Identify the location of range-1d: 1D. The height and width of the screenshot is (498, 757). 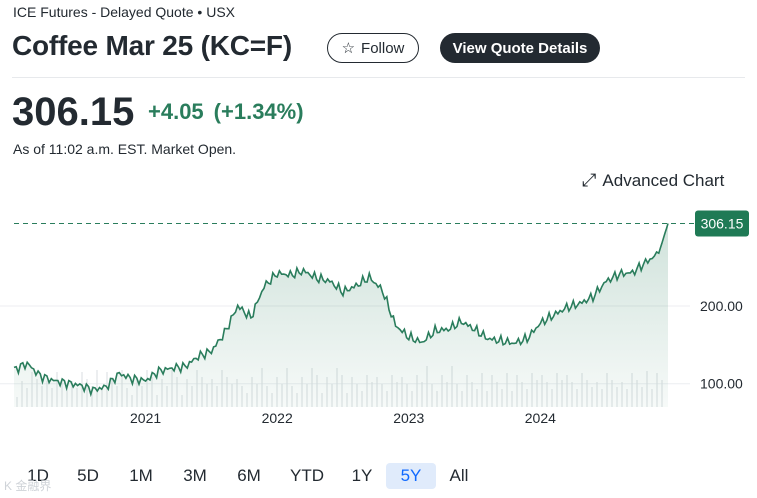
(38, 475).